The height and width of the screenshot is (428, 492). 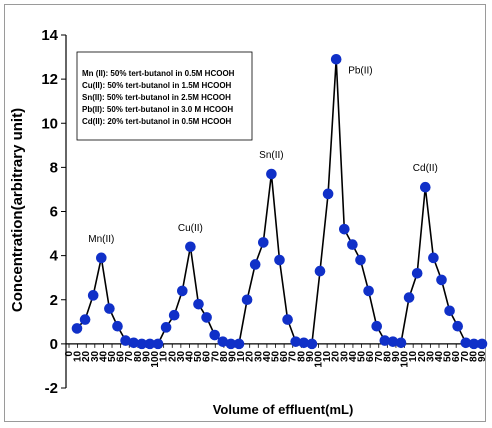 I want to click on legend-entry: Pb(II): 50% tert-butanol in 3.0 M HCOOH, so click(x=157, y=109).